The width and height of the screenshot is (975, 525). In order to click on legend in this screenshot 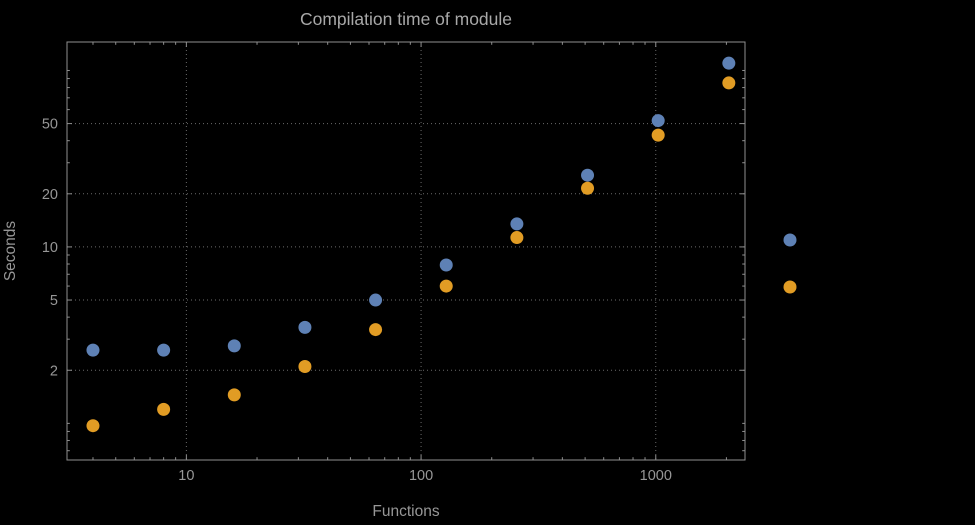, I will do `click(790, 263)`.